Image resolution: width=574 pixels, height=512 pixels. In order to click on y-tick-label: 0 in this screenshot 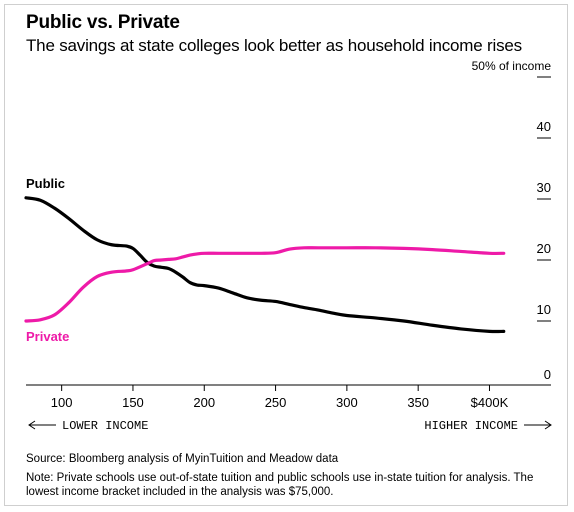, I will do `click(547, 374)`.